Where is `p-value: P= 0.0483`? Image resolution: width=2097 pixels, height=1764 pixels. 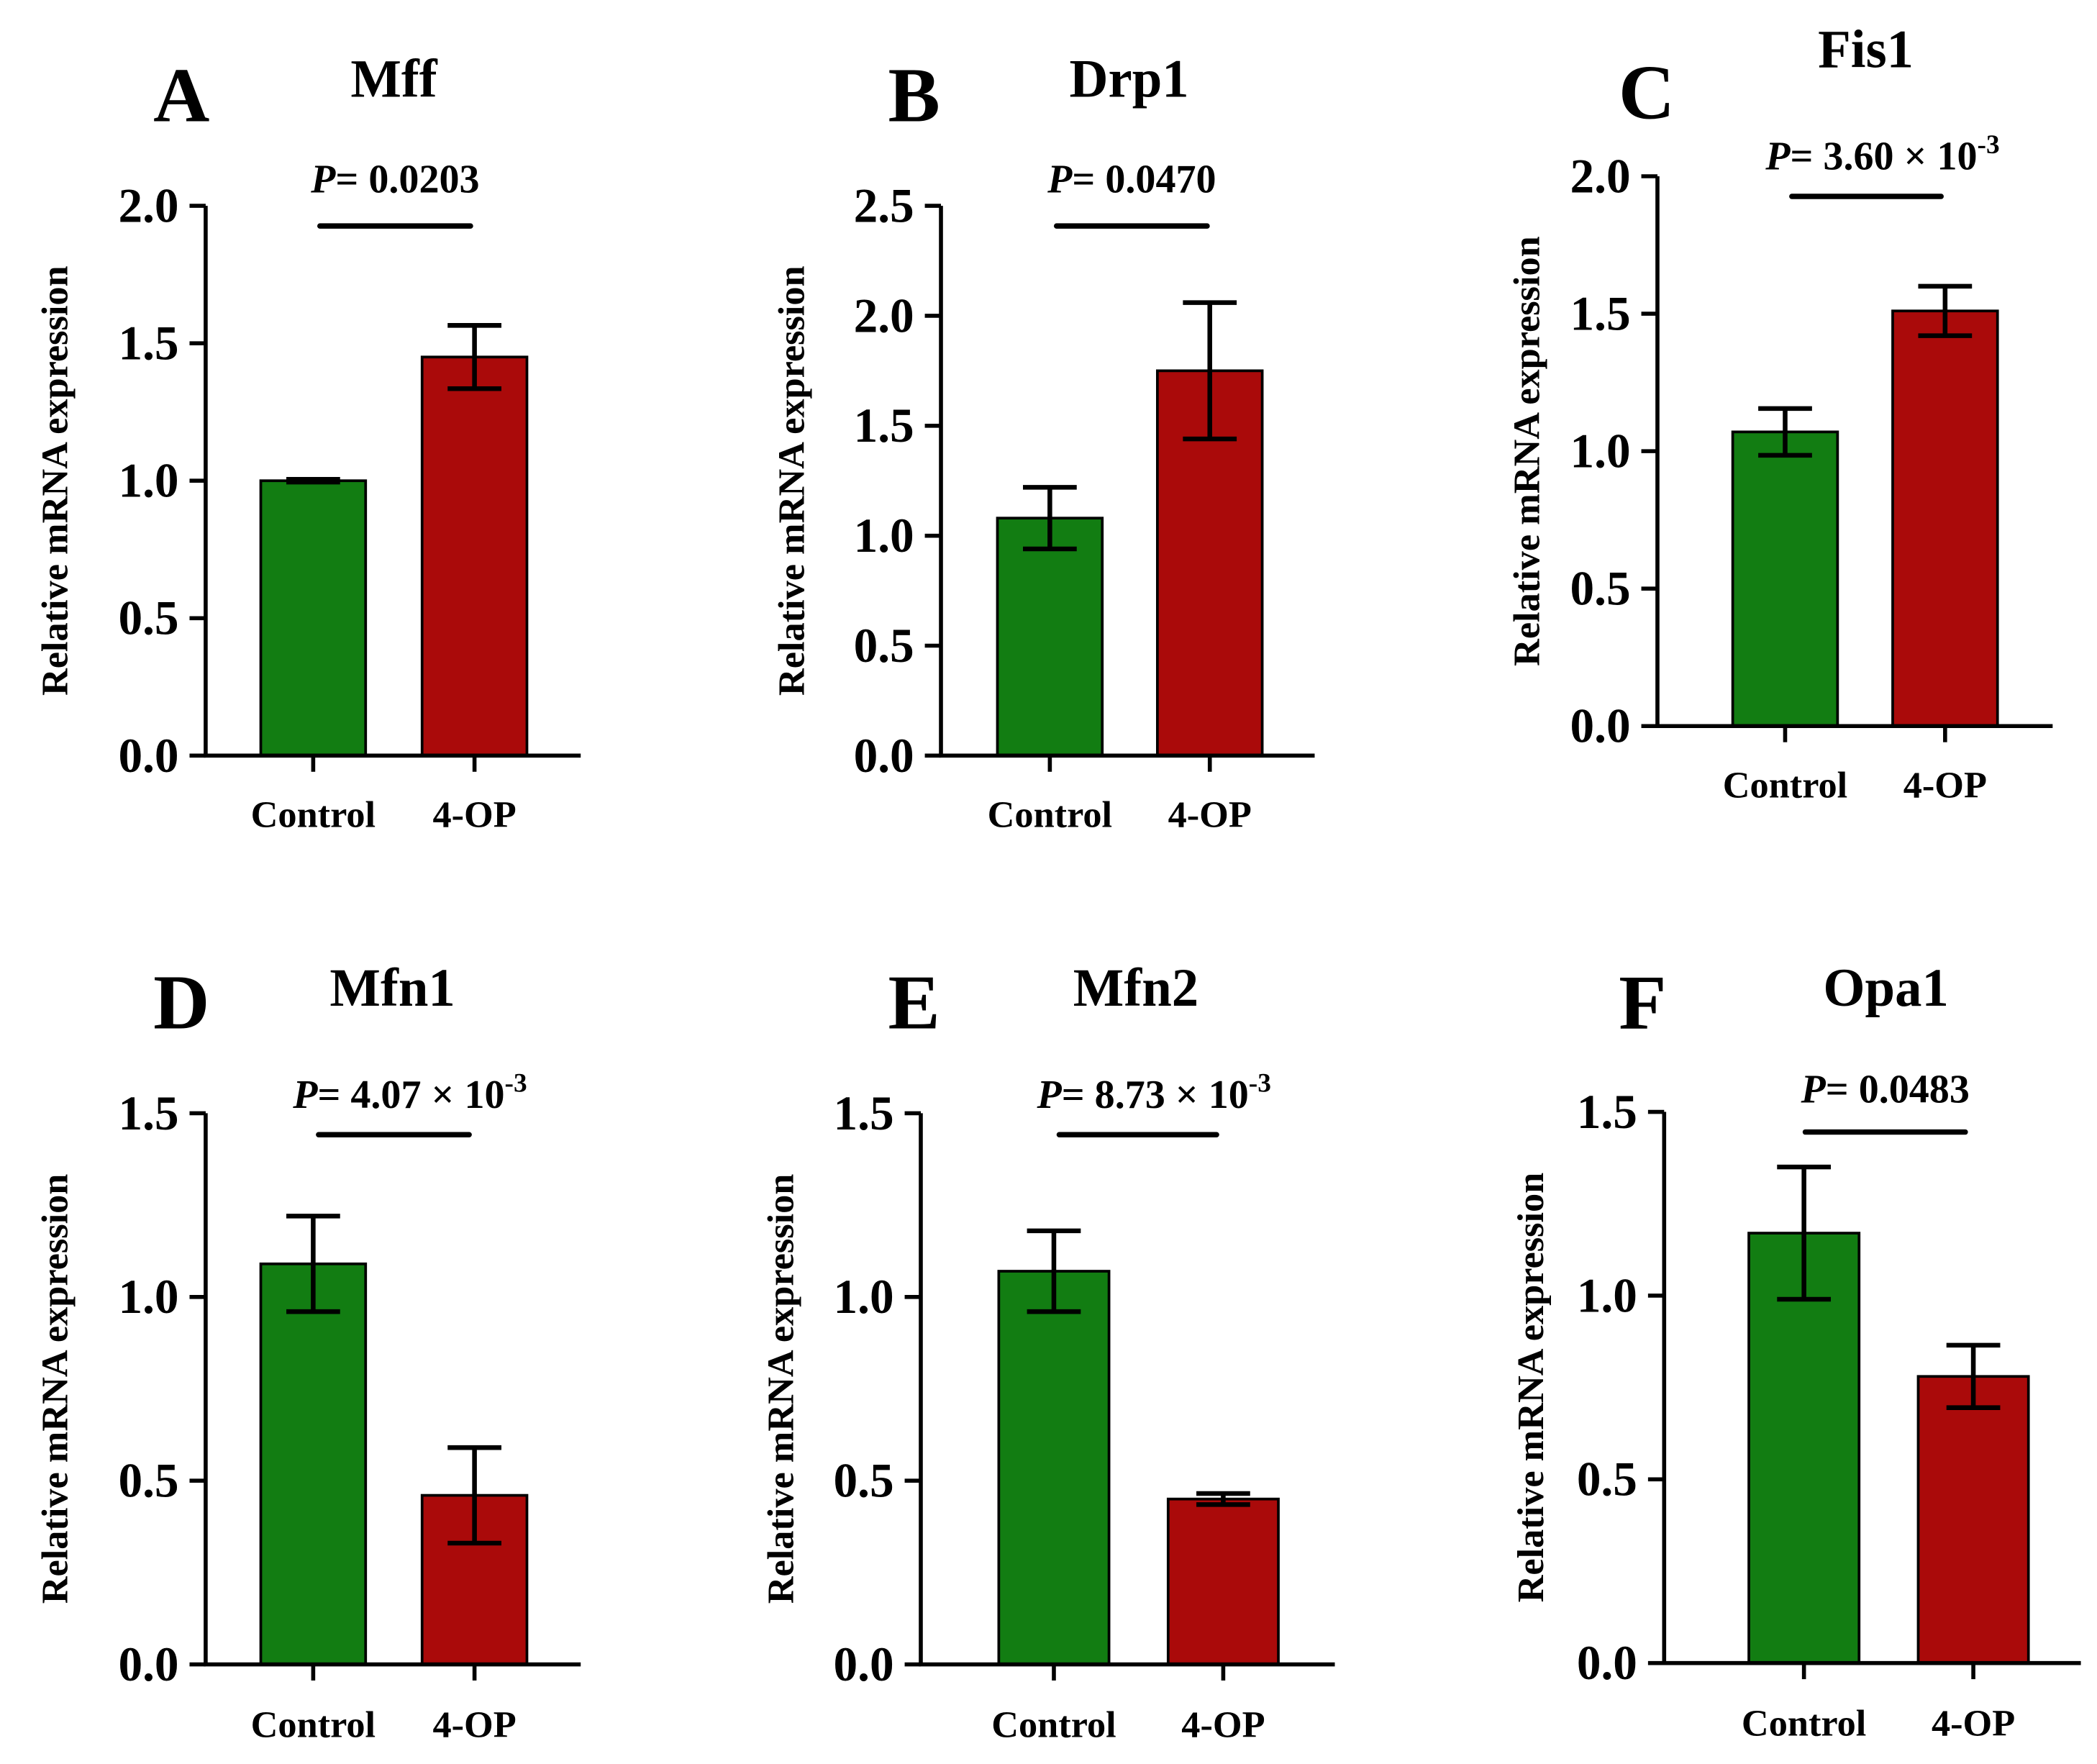 p-value: P= 0.0483 is located at coordinates (1885, 1089).